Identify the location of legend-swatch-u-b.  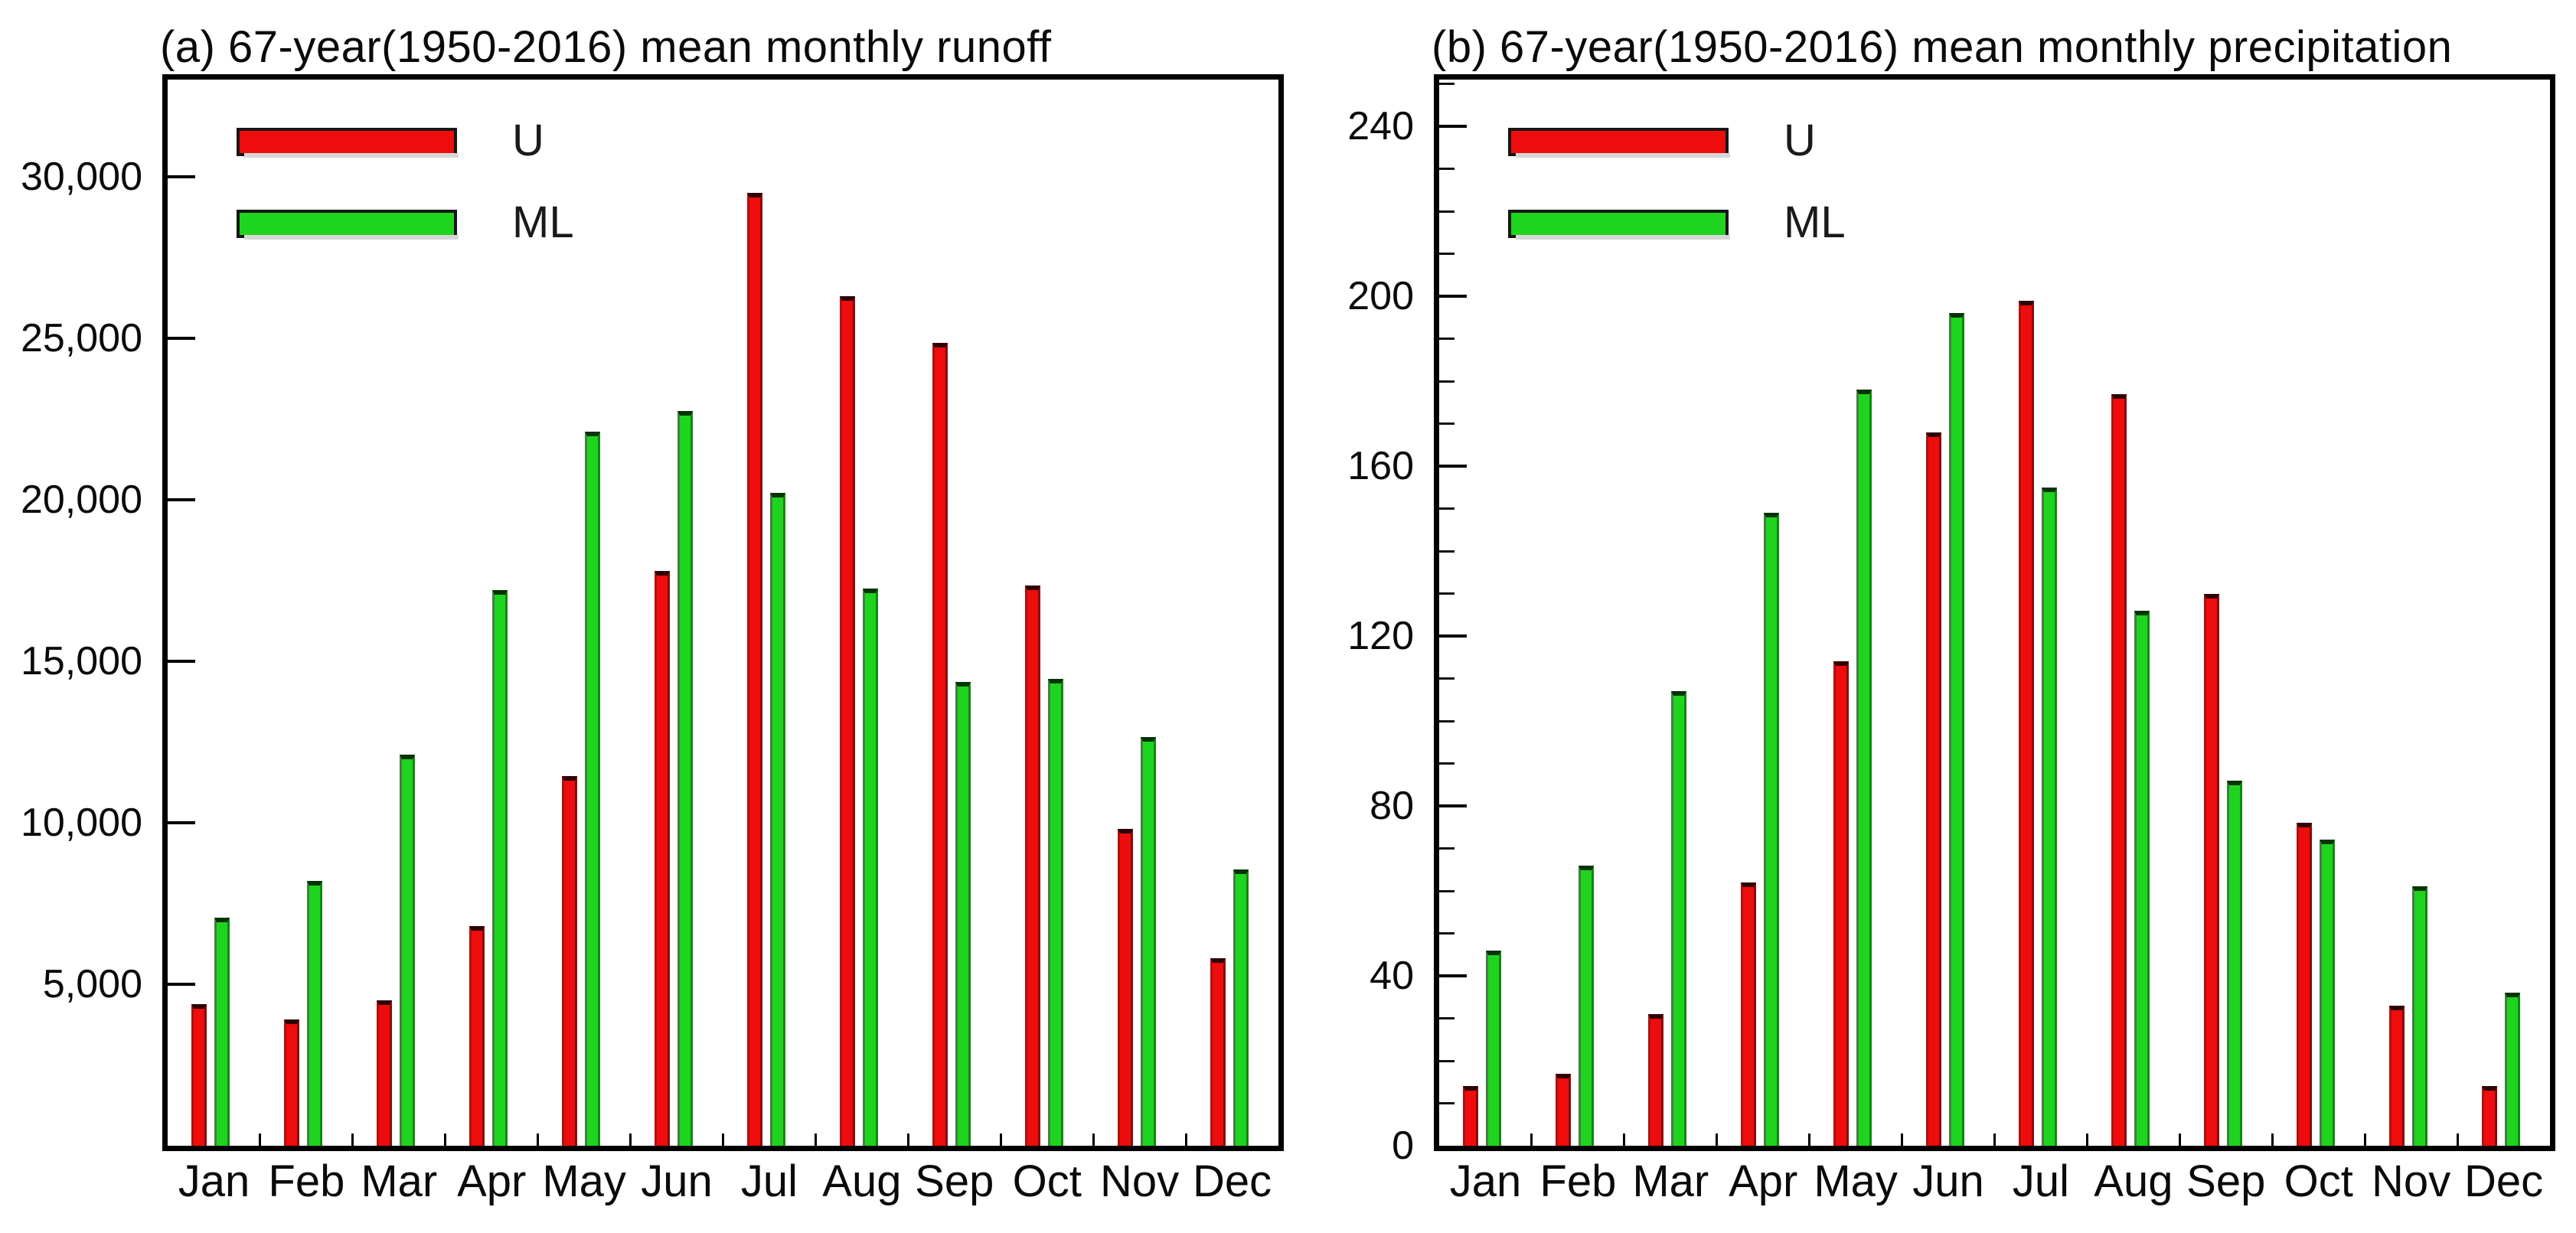
(1619, 143).